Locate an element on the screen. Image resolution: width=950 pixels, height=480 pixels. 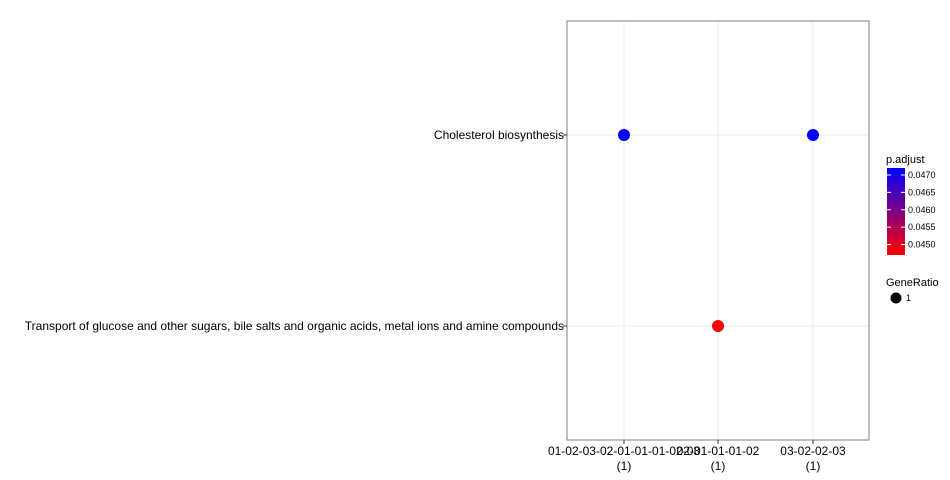
color-legend-label: 0.0450 is located at coordinates (922, 245).